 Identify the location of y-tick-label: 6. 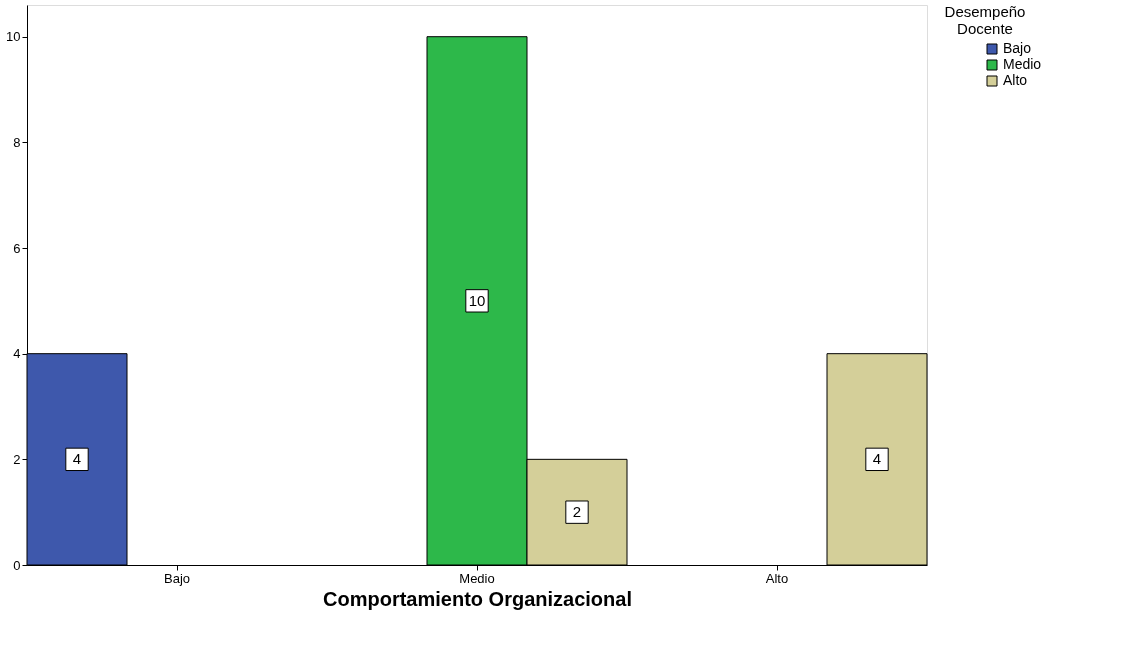
(17, 248).